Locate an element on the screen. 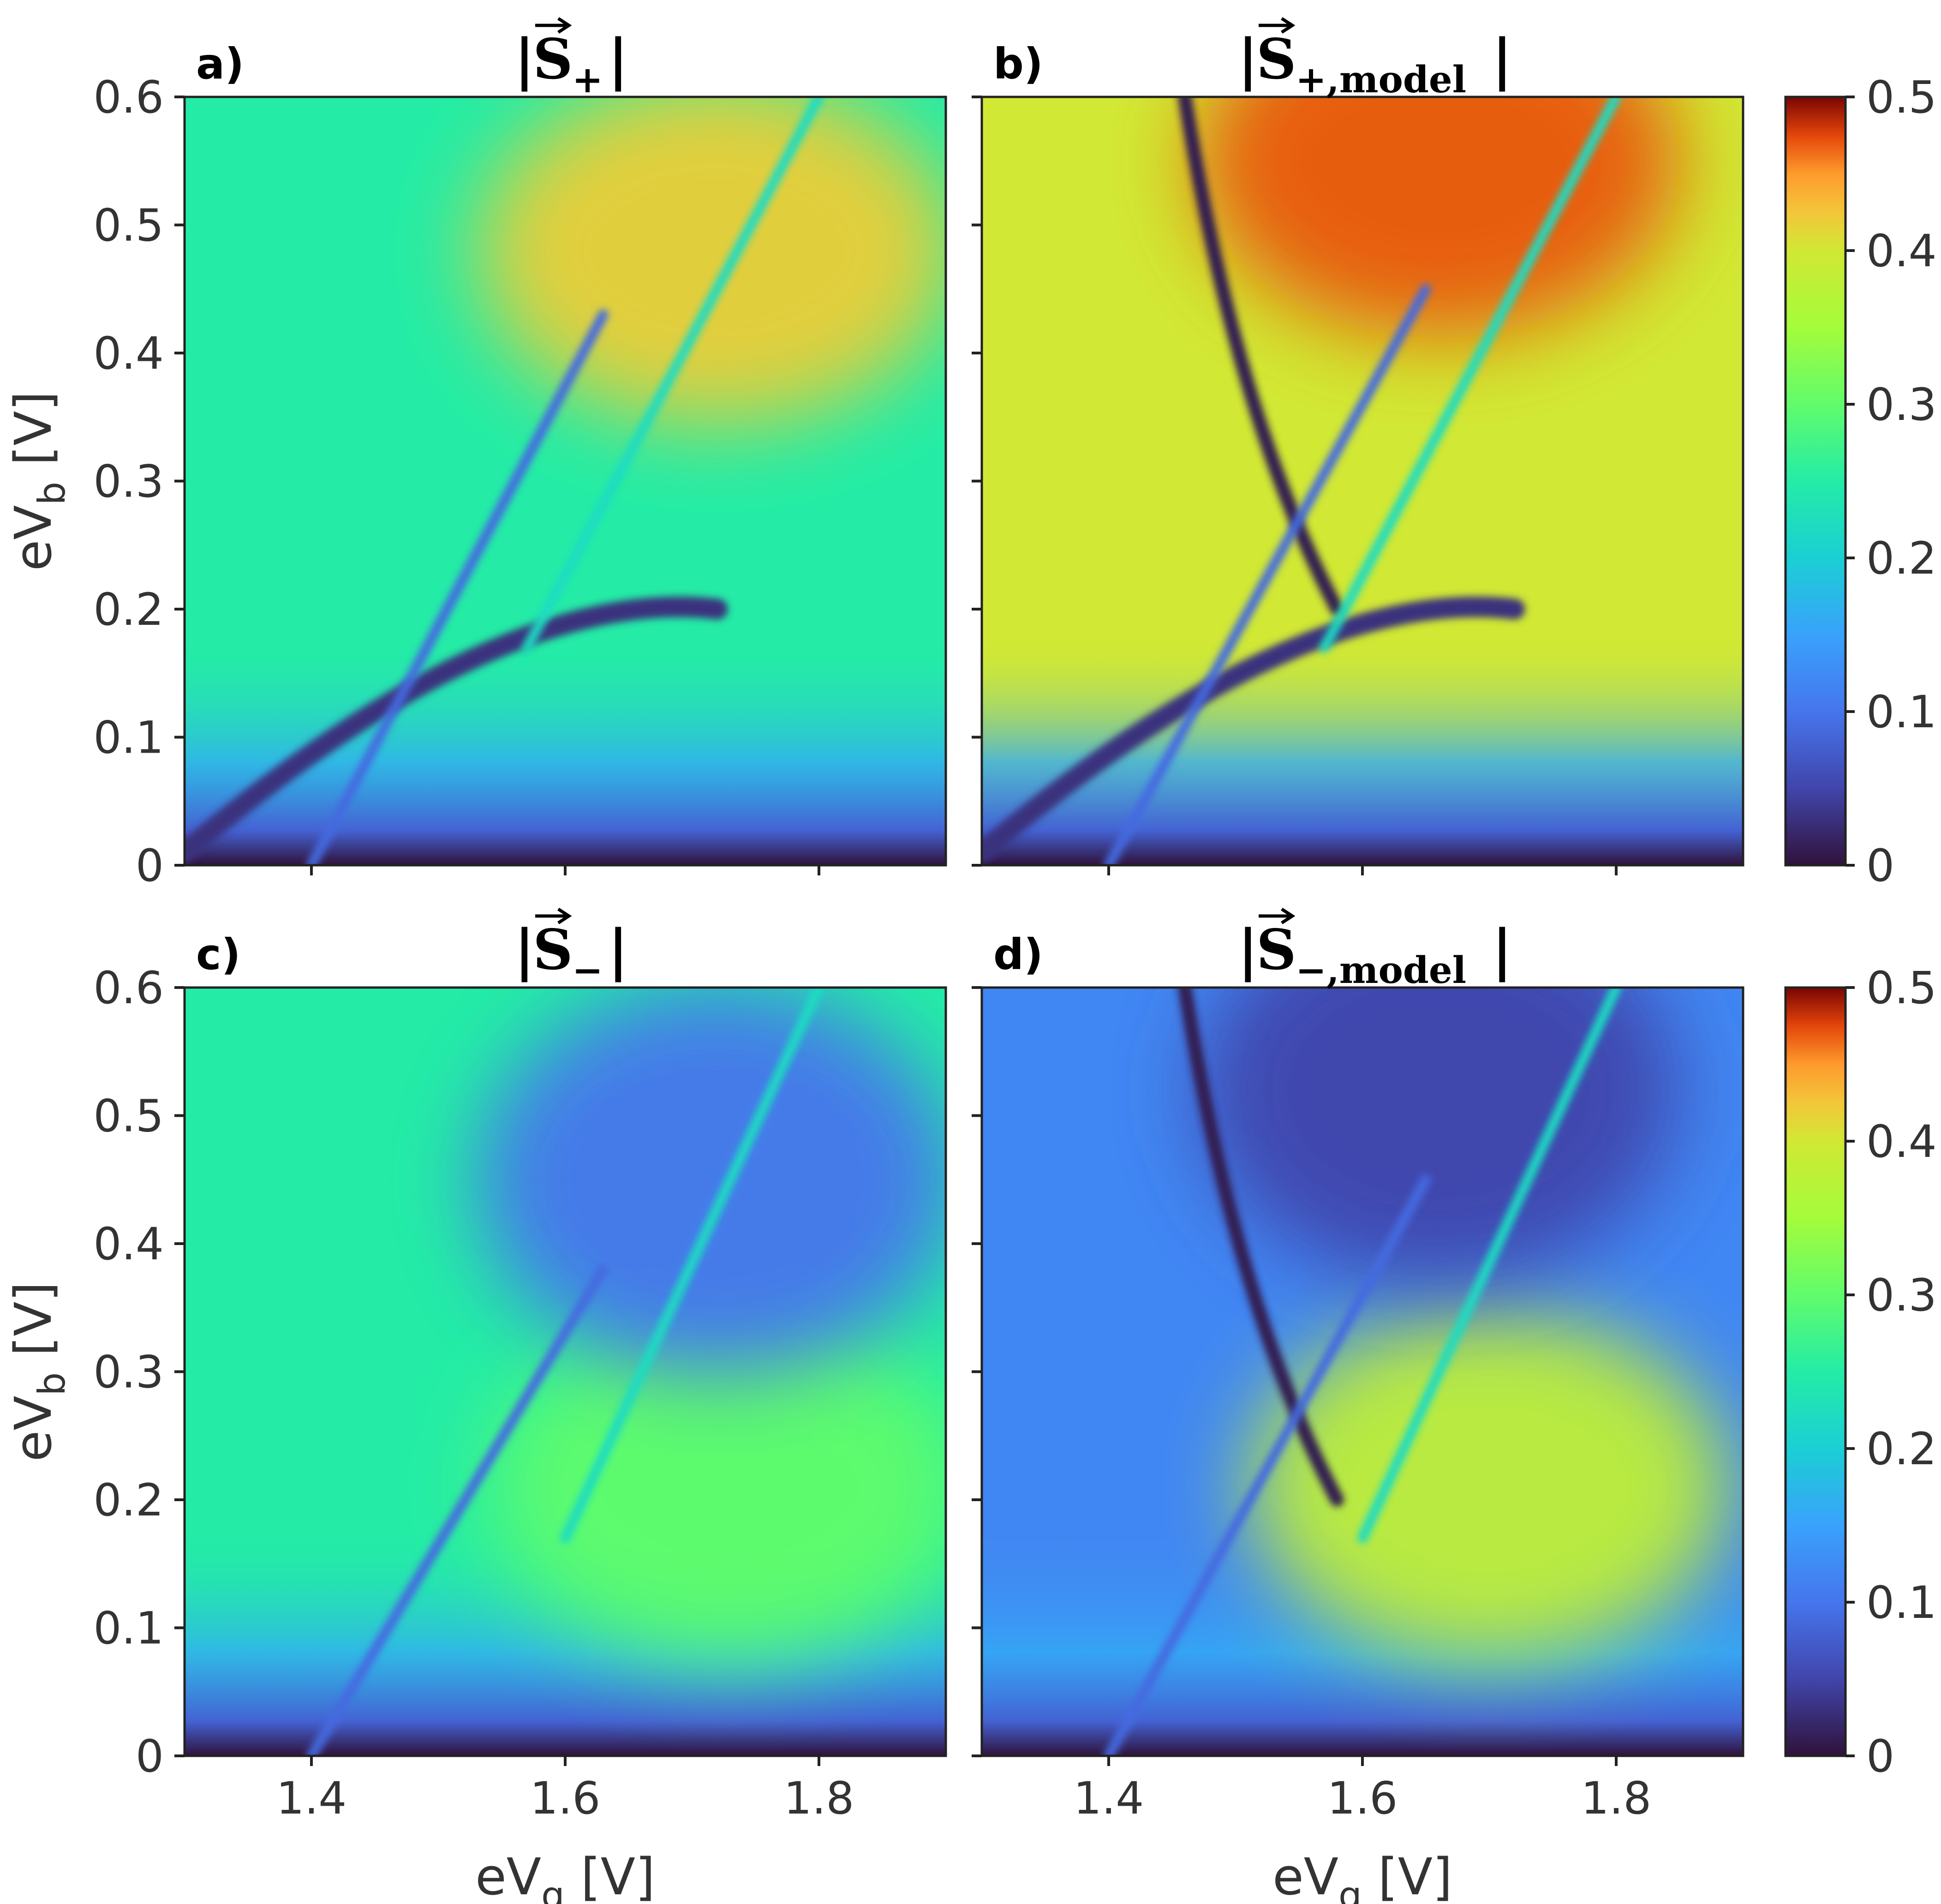  panel-title: |S−,model | is located at coordinates (1375, 950).